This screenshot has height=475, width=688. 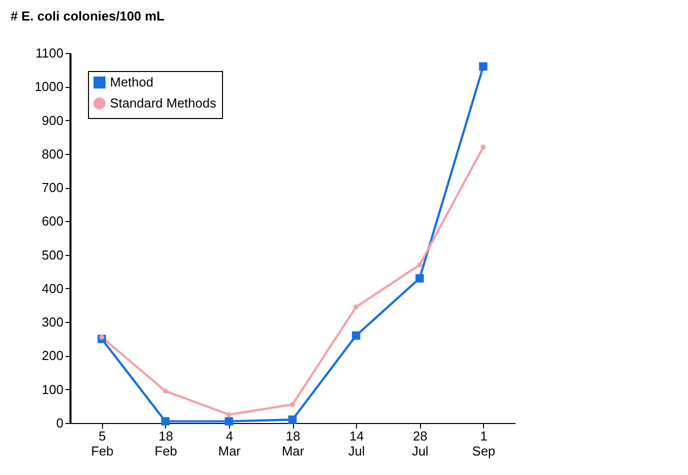 I want to click on y-tick-label: 800, so click(x=53, y=154).